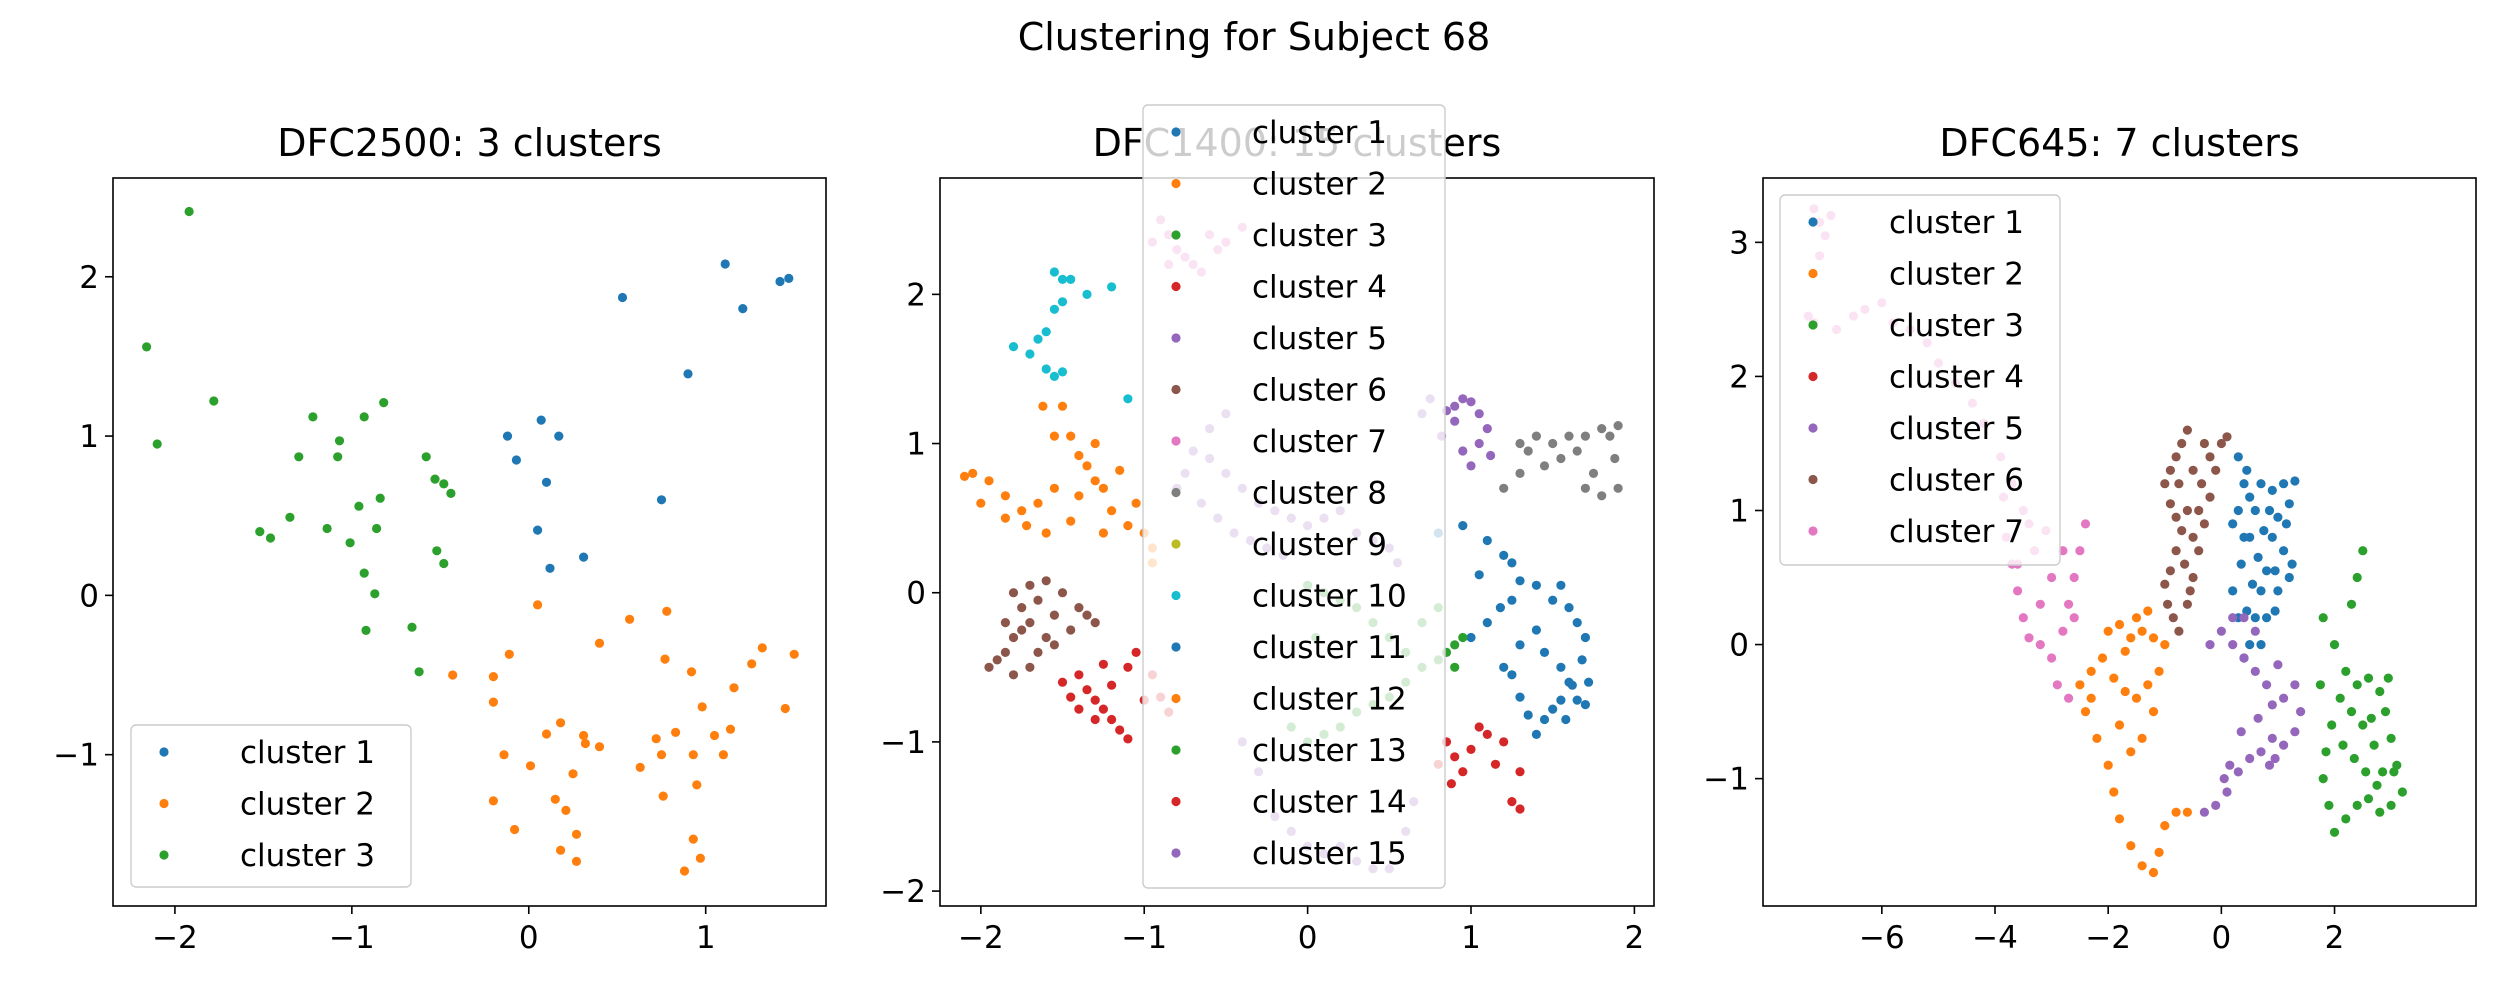 The image size is (2500, 1000). I want to click on x-tick-label: −6, so click(1882, 938).